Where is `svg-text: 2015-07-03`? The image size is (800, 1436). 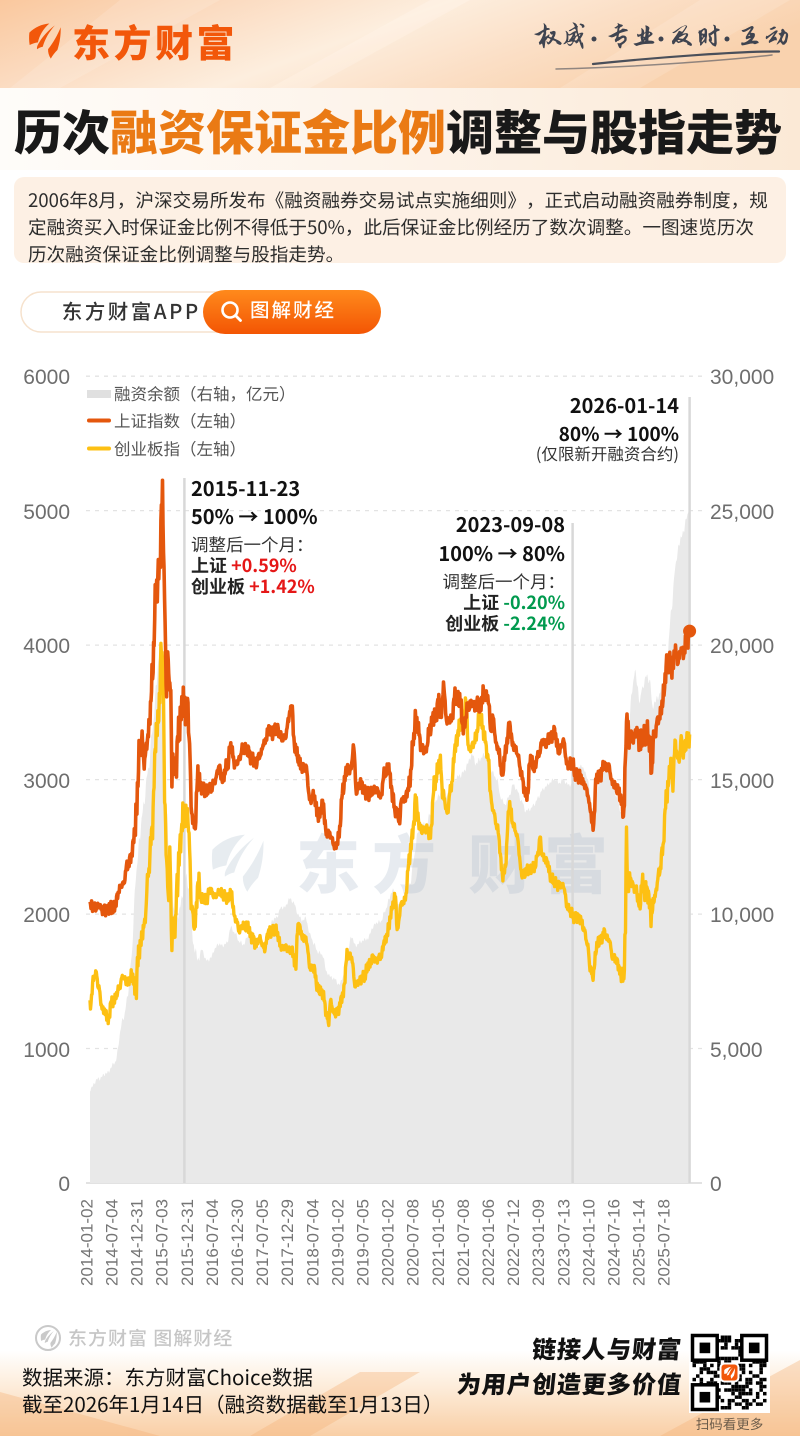 svg-text: 2015-07-03 is located at coordinates (162, 1242).